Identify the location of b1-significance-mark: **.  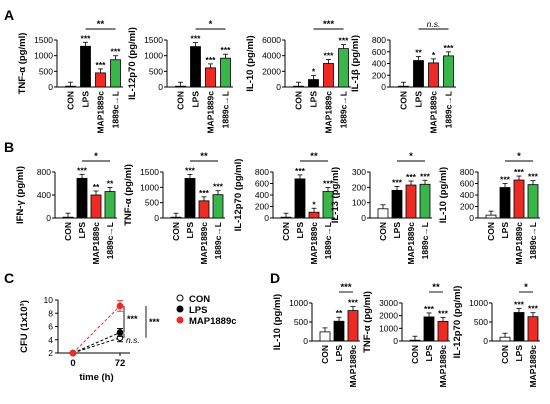
(110, 184).